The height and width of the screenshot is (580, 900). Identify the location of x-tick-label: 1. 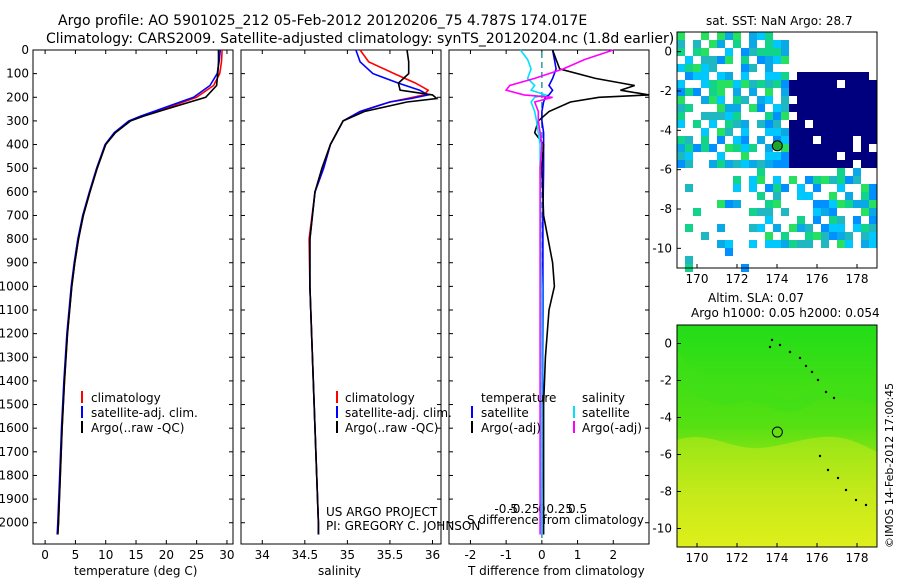
(578, 555).